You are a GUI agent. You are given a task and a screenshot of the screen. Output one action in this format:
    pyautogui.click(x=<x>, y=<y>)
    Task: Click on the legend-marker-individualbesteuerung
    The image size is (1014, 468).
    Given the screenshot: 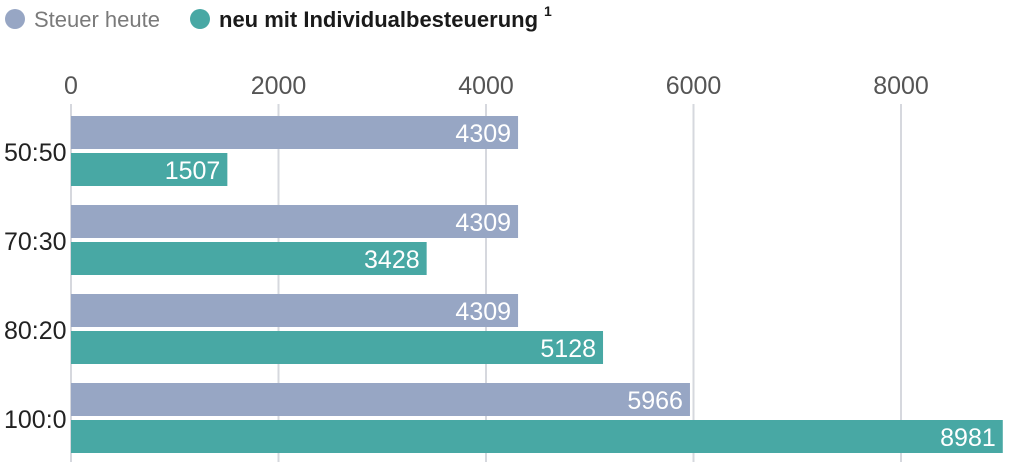 What is the action you would take?
    pyautogui.click(x=200, y=19)
    